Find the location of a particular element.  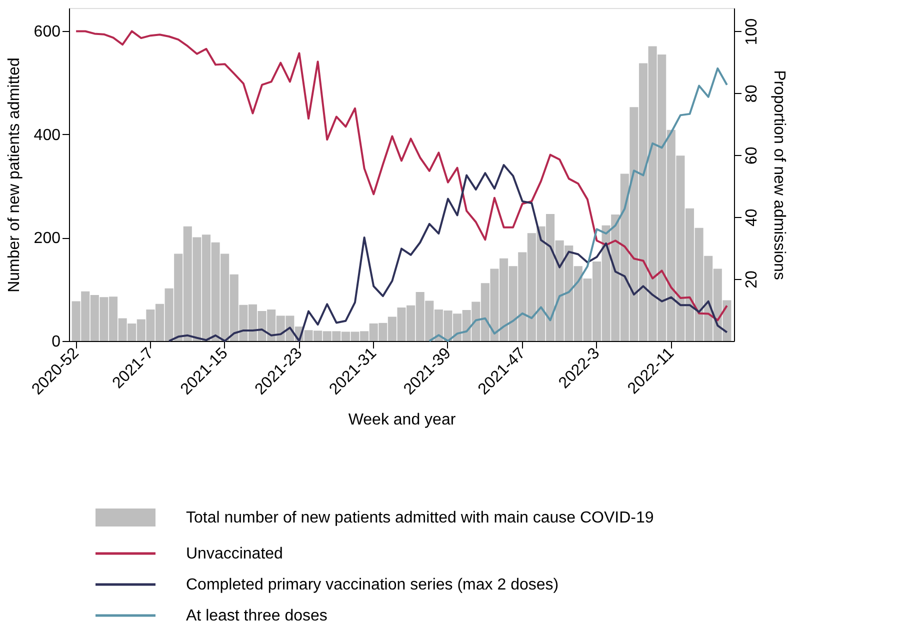

legend-label: Total number of new patients admitted with main cause COVID-19 is located at coordinates (420, 518).